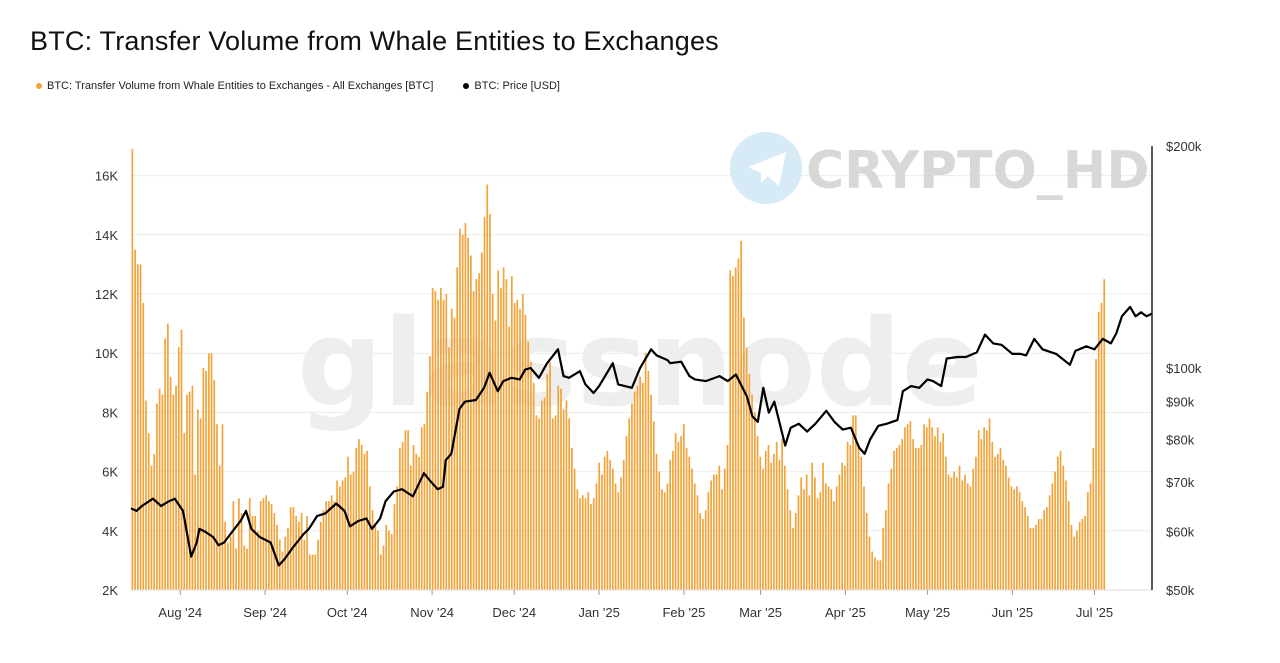 This screenshot has width=1280, height=663. I want to click on legend-label-price: BTC: Price [USD], so click(517, 86).